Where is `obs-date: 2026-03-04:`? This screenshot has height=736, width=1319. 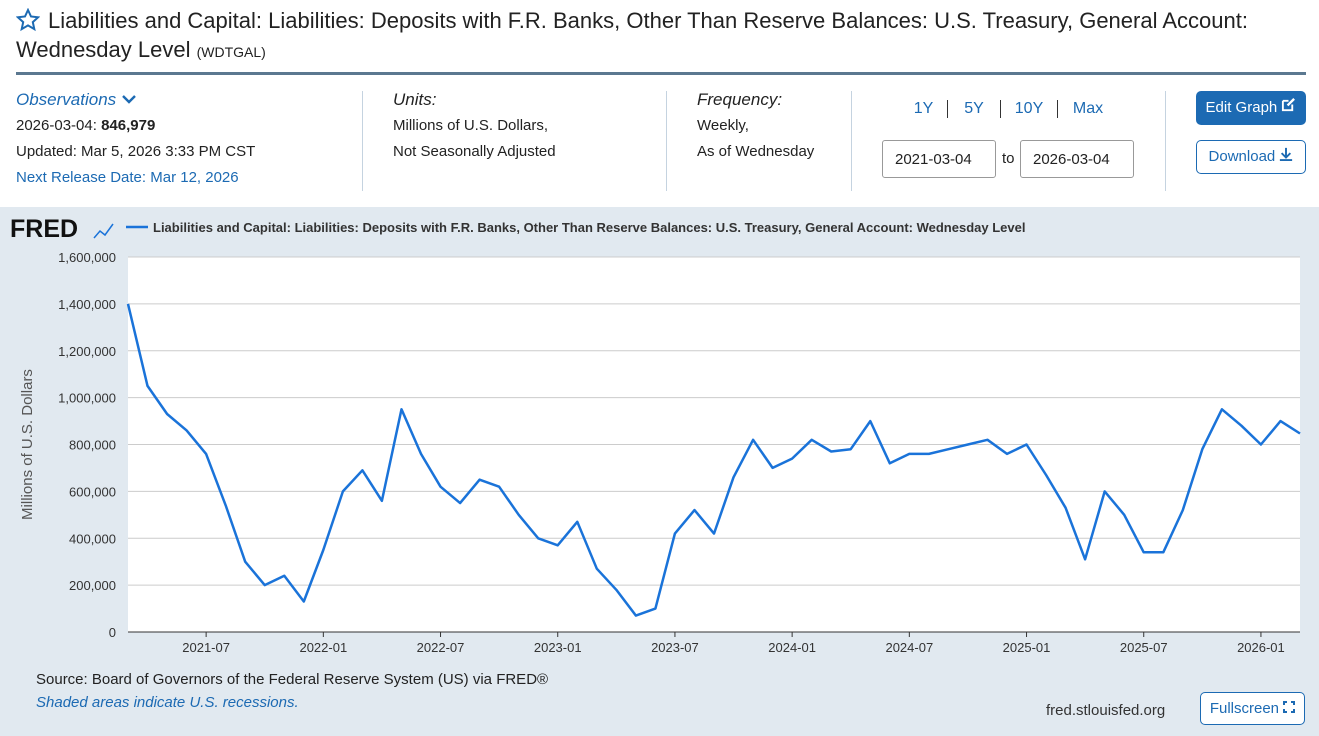 obs-date: 2026-03-04: is located at coordinates (56, 125).